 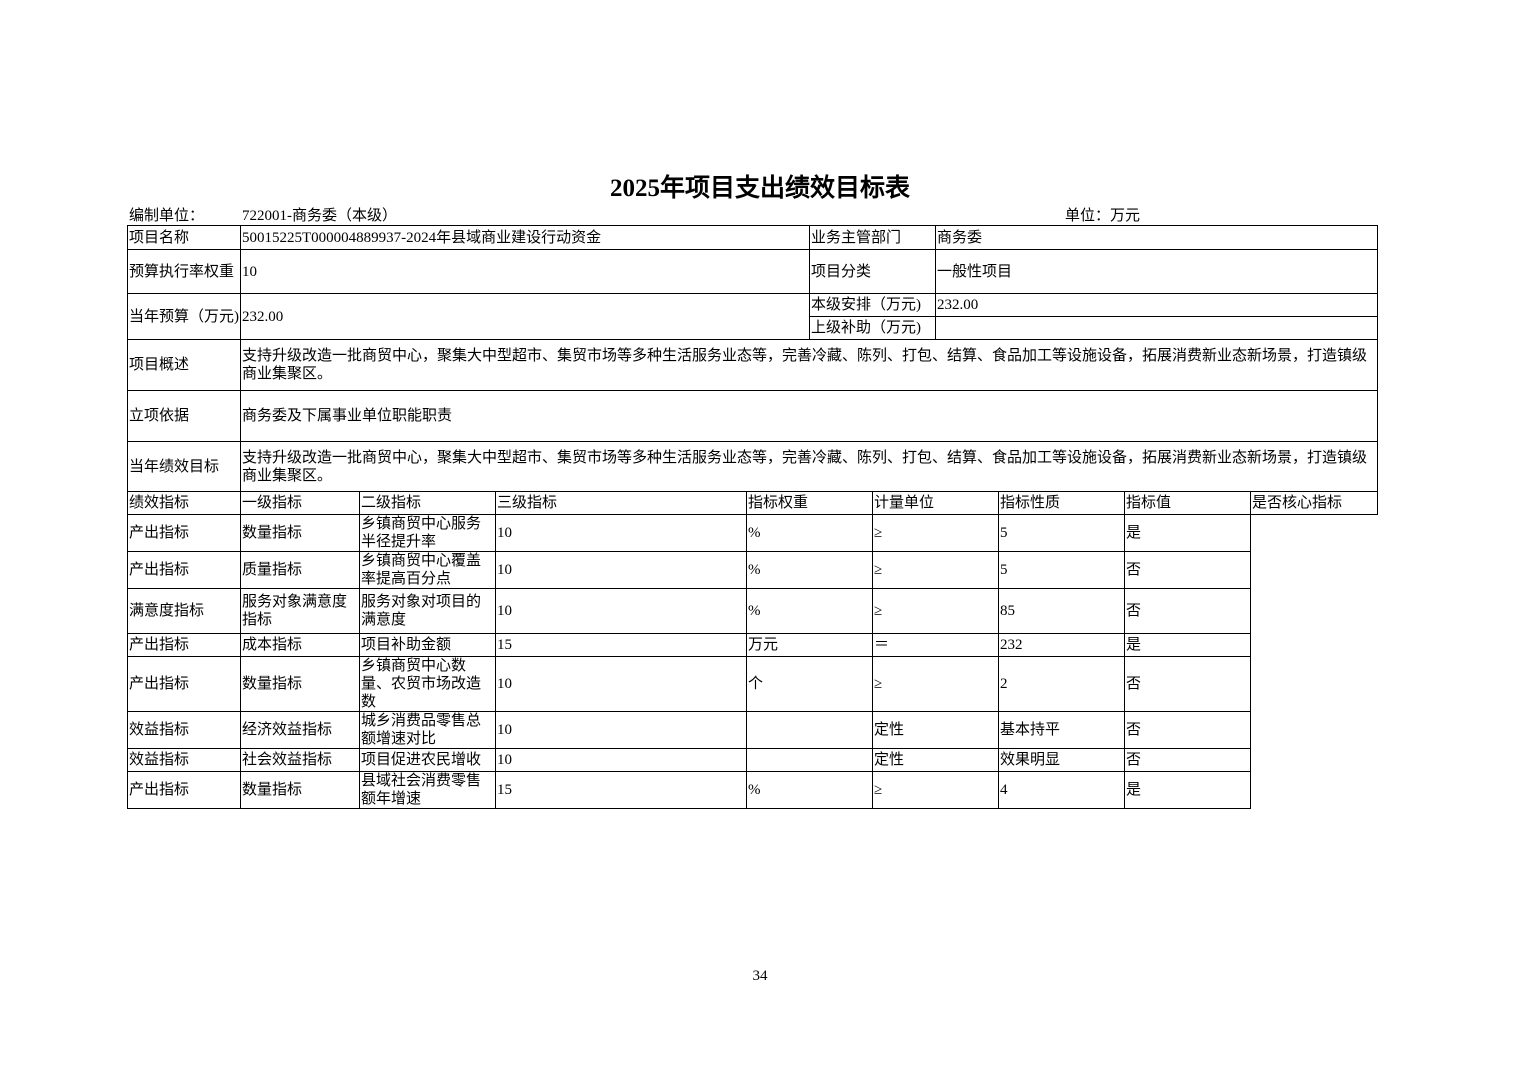 I want to click on table-row: 产出指标 数量指标 乡镇商贸中心数量、农贸市场改造数 10 个 ≥2 否, so click(x=752, y=684).